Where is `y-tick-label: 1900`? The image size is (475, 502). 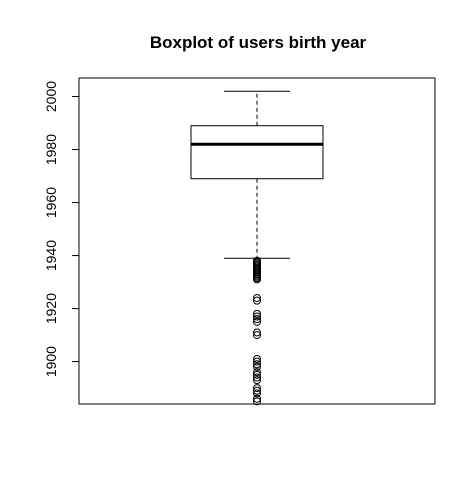
y-tick-label: 1900 is located at coordinates (51, 361).